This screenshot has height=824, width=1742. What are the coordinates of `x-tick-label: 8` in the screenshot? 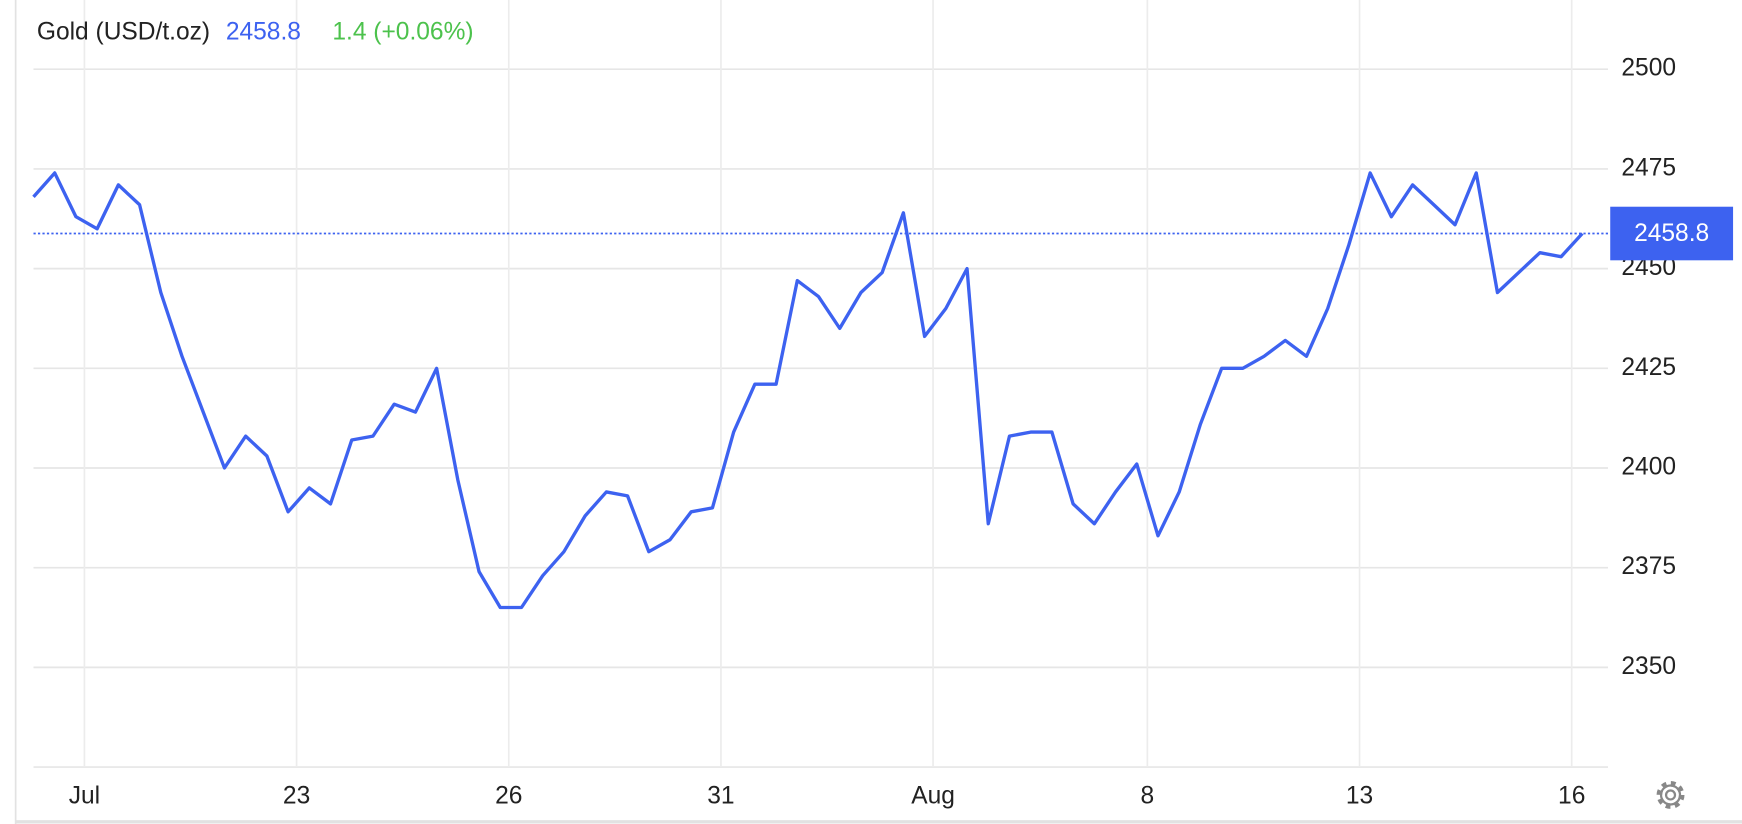 It's located at (1148, 796).